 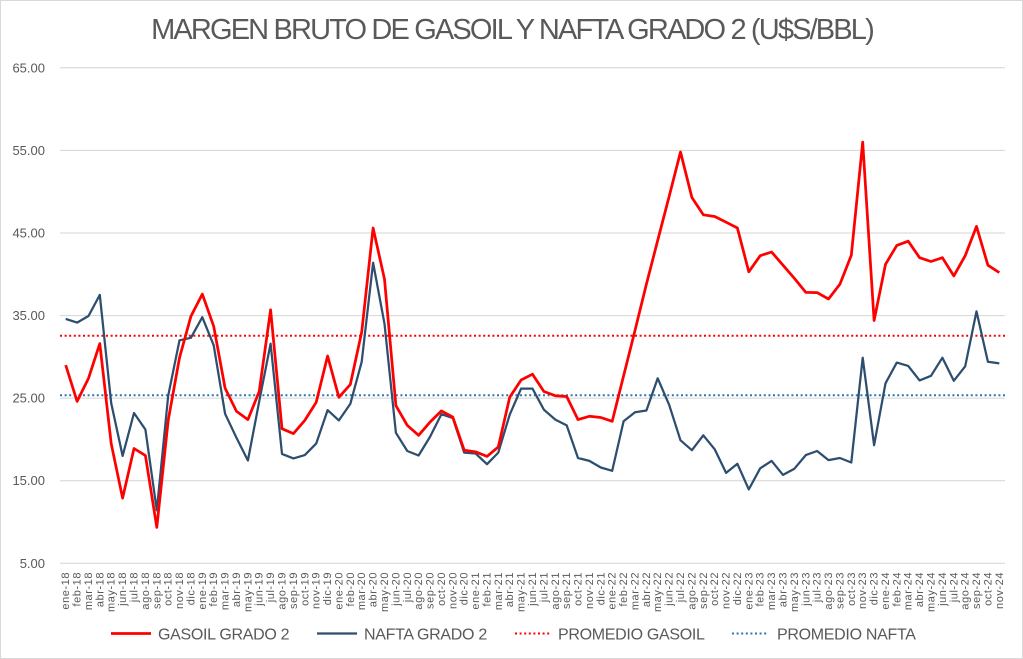 What do you see at coordinates (214, 589) in the screenshot?
I see `svg-text: feb-19` at bounding box center [214, 589].